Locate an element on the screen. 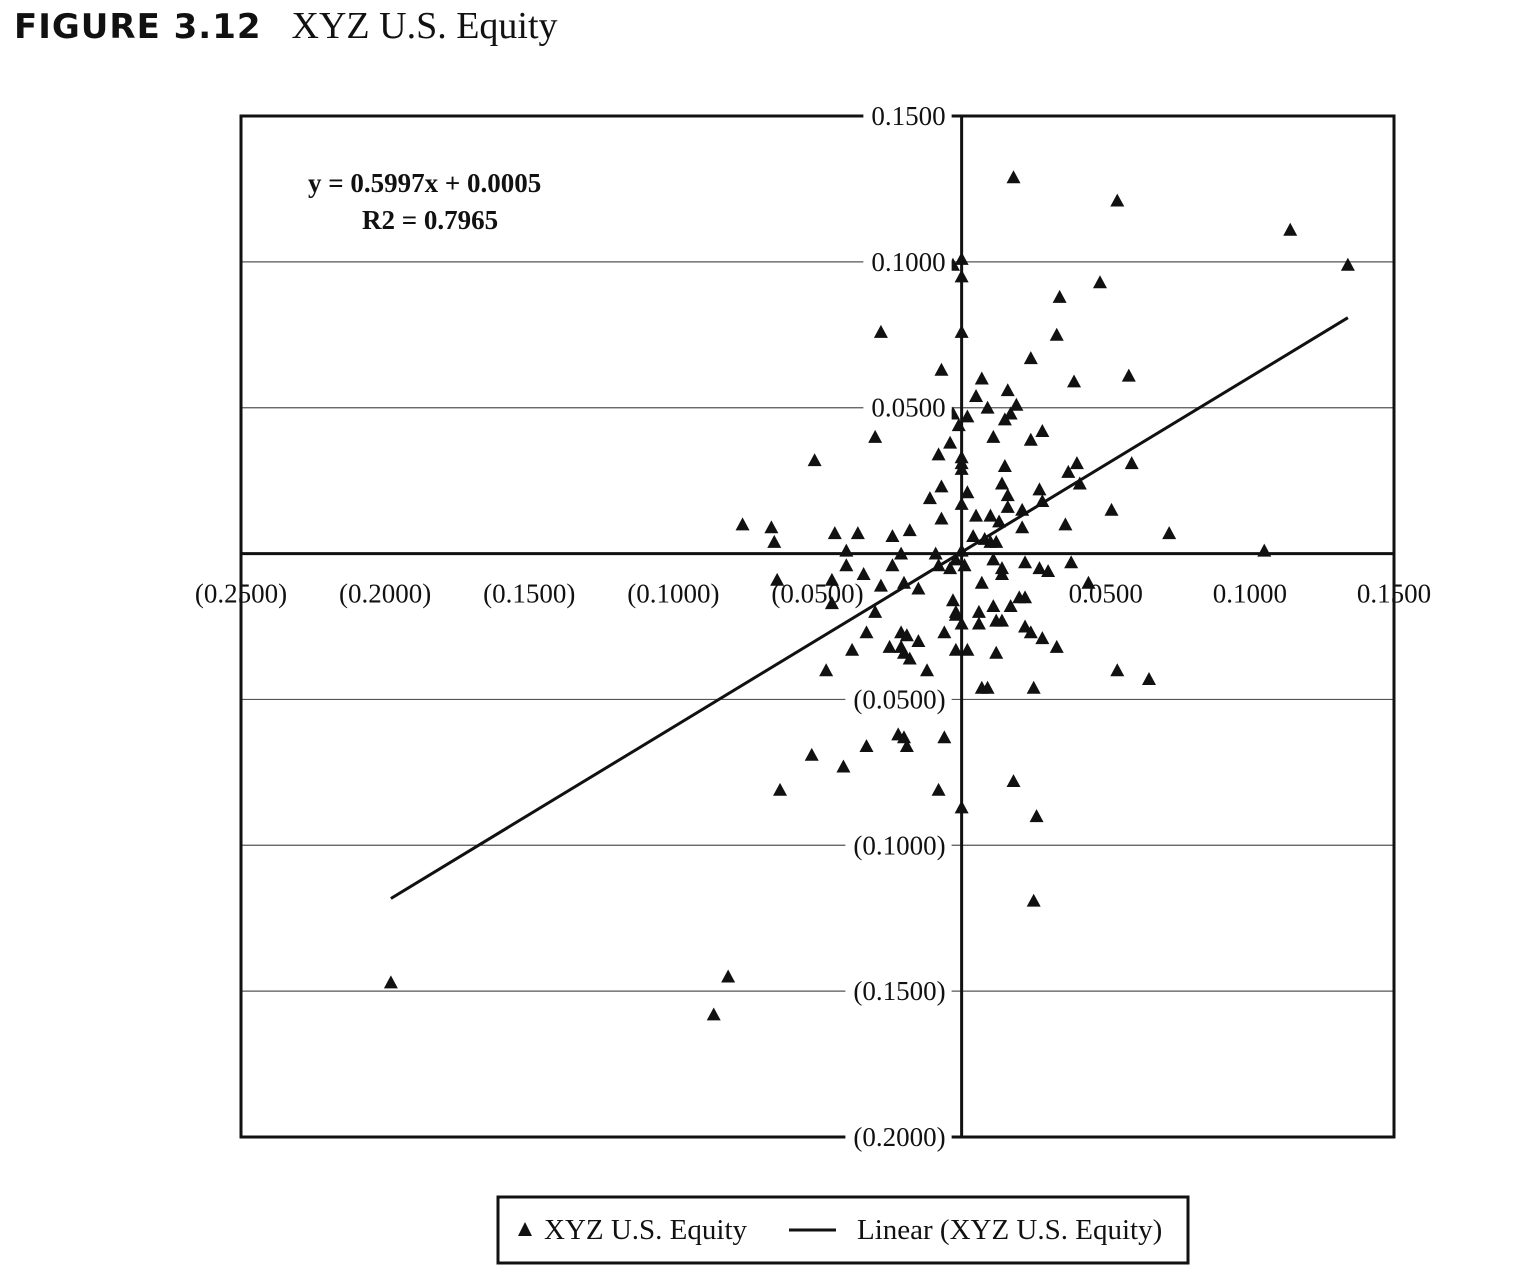 The width and height of the screenshot is (1536, 1279). legend: XYZ U.S. Equity Linear (XYZ U.S. Equity) is located at coordinates (843, 1230).